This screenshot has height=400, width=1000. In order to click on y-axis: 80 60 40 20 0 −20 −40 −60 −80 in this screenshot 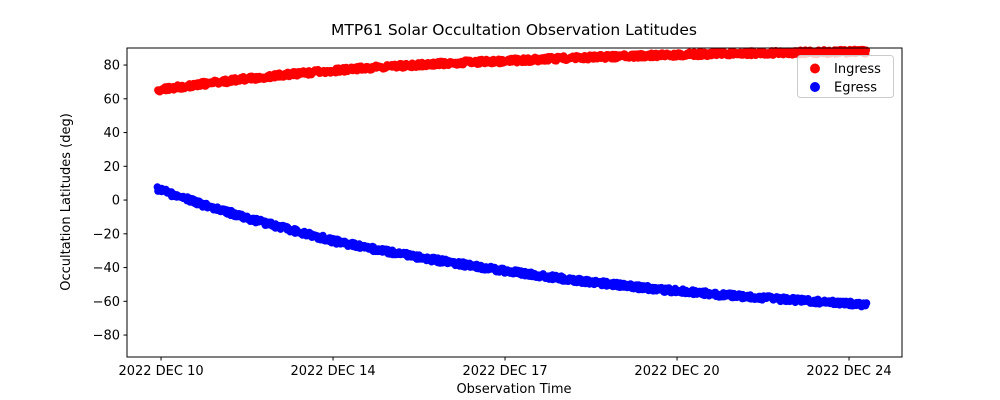, I will do `click(110, 201)`.